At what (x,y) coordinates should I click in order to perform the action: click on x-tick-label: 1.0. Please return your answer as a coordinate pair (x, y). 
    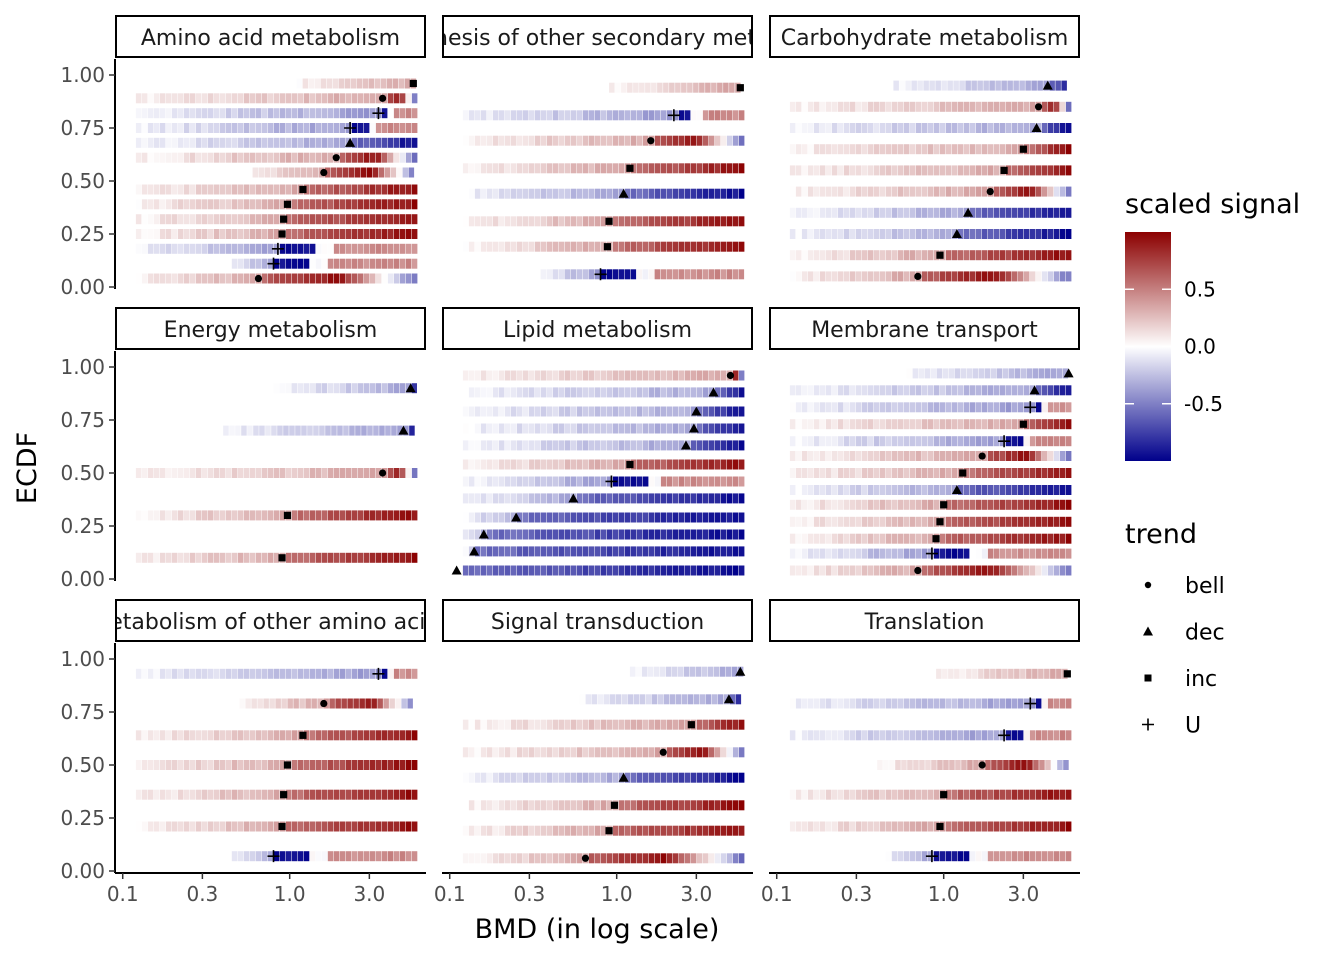
    Looking at the image, I should click on (290, 894).